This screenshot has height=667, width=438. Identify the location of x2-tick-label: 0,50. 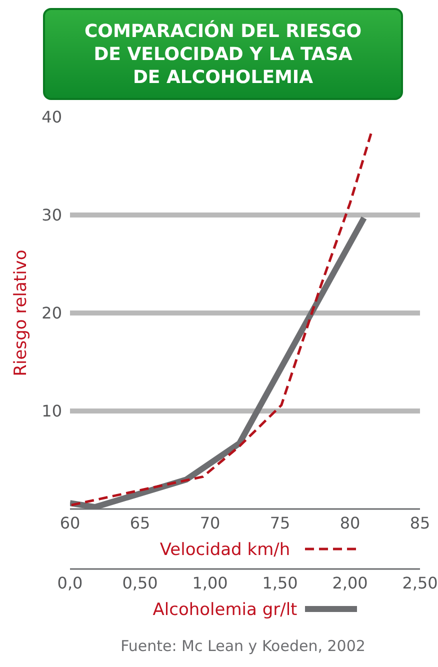
(140, 582).